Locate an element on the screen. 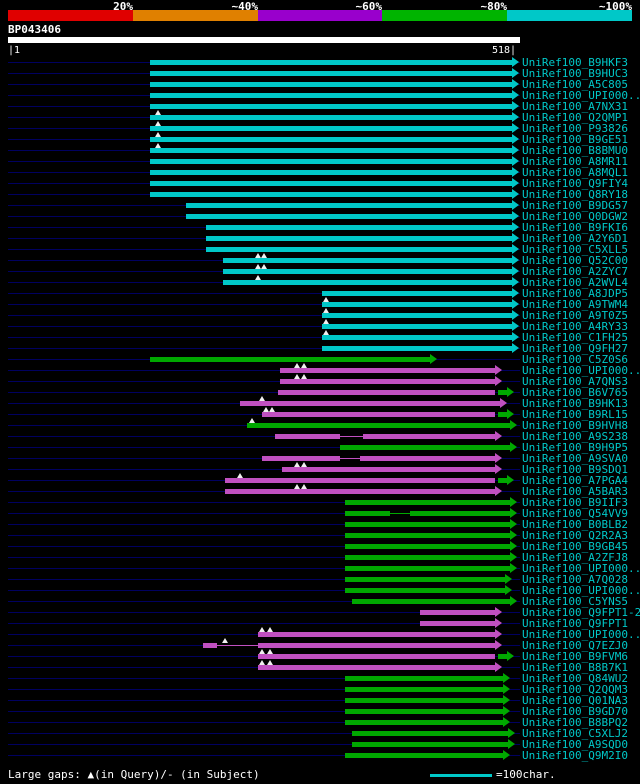  hit-label: UniRef100_Q84WU2 is located at coordinates (575, 678).